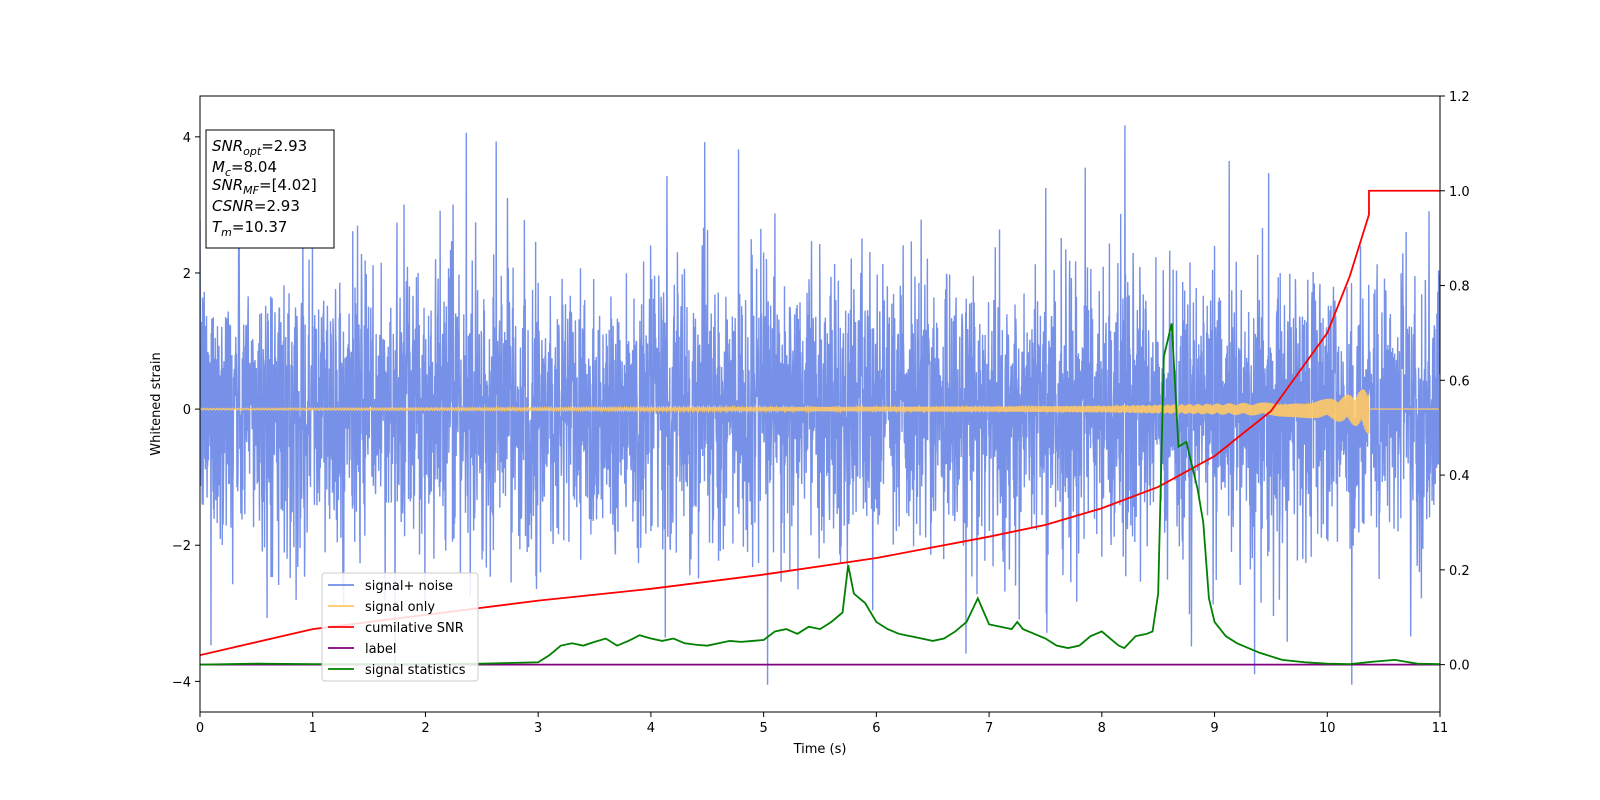  What do you see at coordinates (1459, 571) in the screenshot?
I see `y-right-tick-label: 0.2` at bounding box center [1459, 571].